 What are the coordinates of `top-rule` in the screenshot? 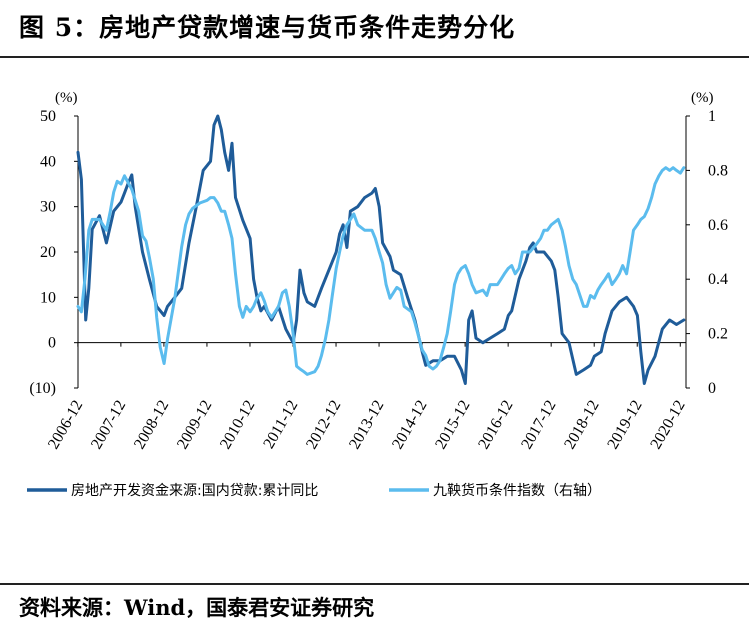 It's located at (374, 57).